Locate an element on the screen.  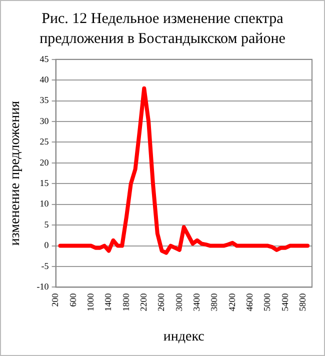
y-tick-label: 25 is located at coordinates (45, 141).